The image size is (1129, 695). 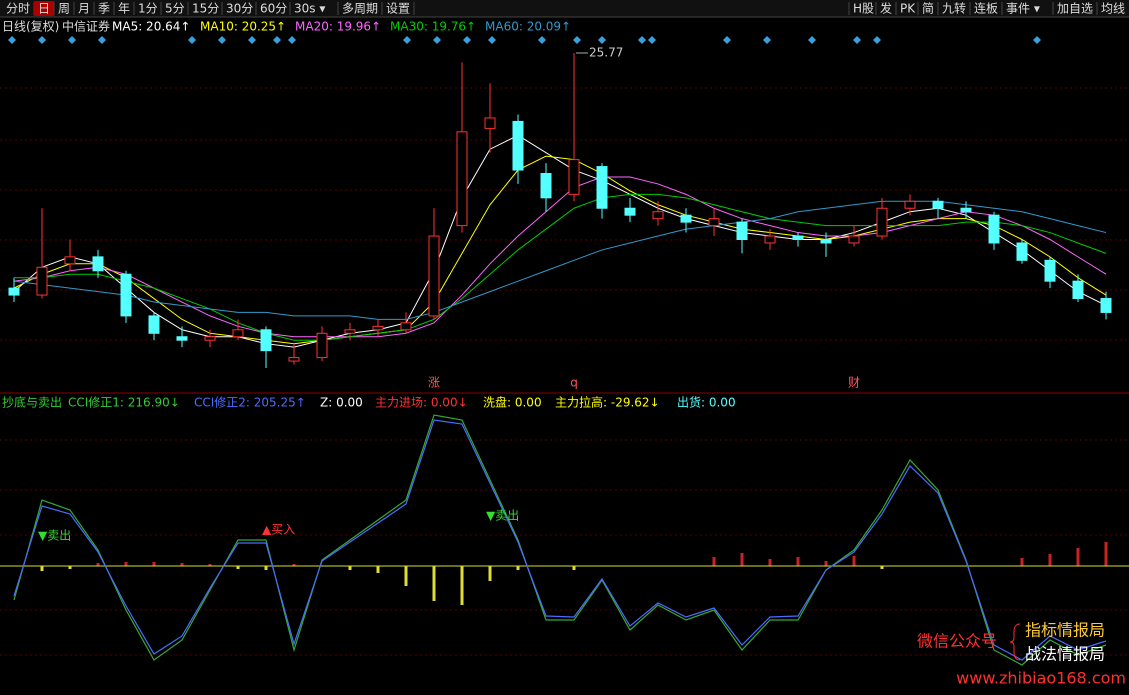 What do you see at coordinates (151, 27) in the screenshot?
I see `ma-legend: MA5: 20.64↑` at bounding box center [151, 27].